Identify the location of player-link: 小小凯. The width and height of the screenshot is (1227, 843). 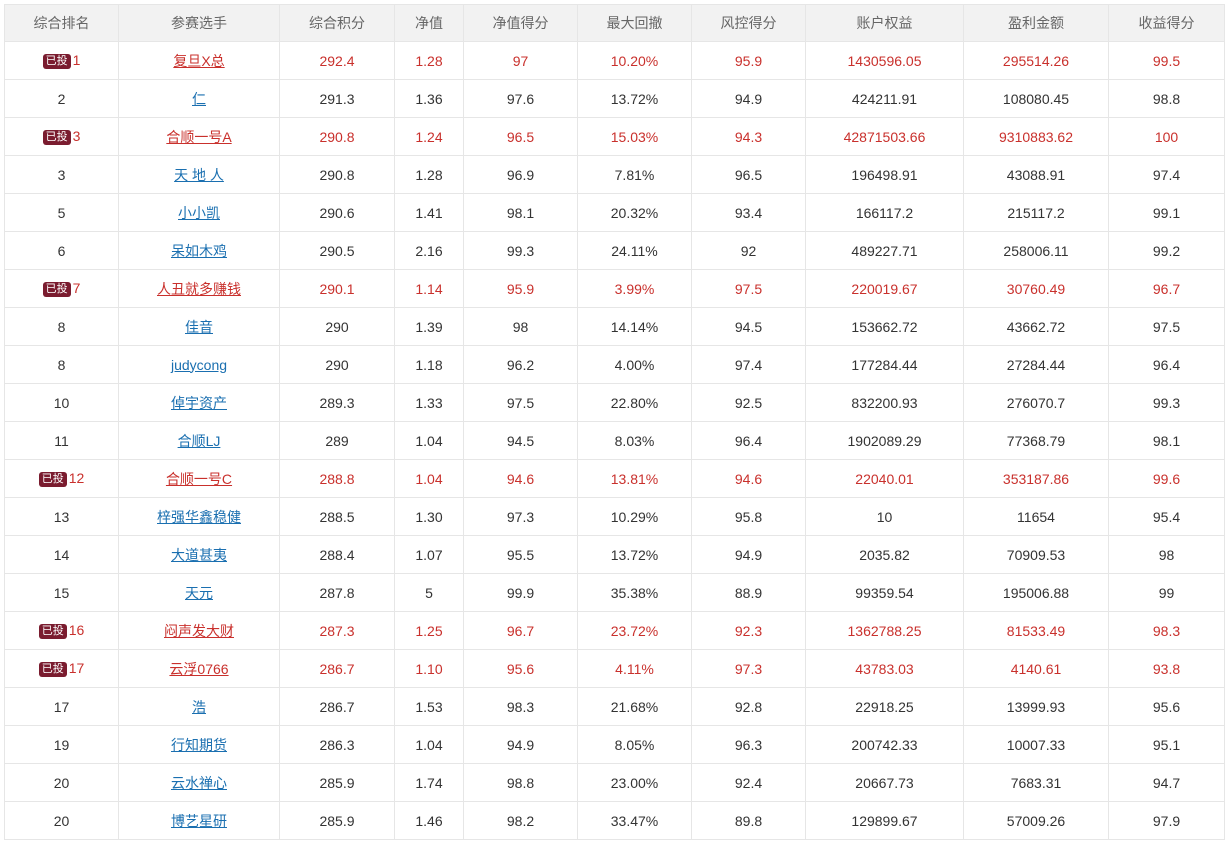
(199, 212).